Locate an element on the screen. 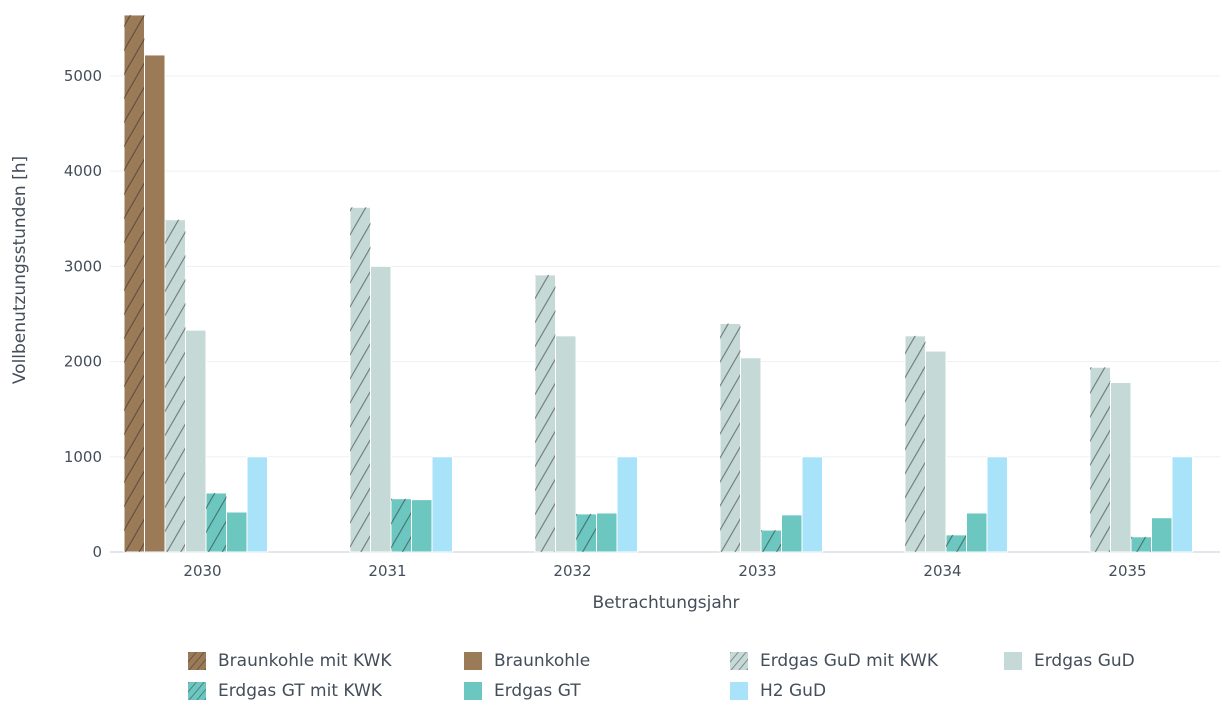 The height and width of the screenshot is (706, 1222). y-tick-label: 5000 is located at coordinates (83, 76).